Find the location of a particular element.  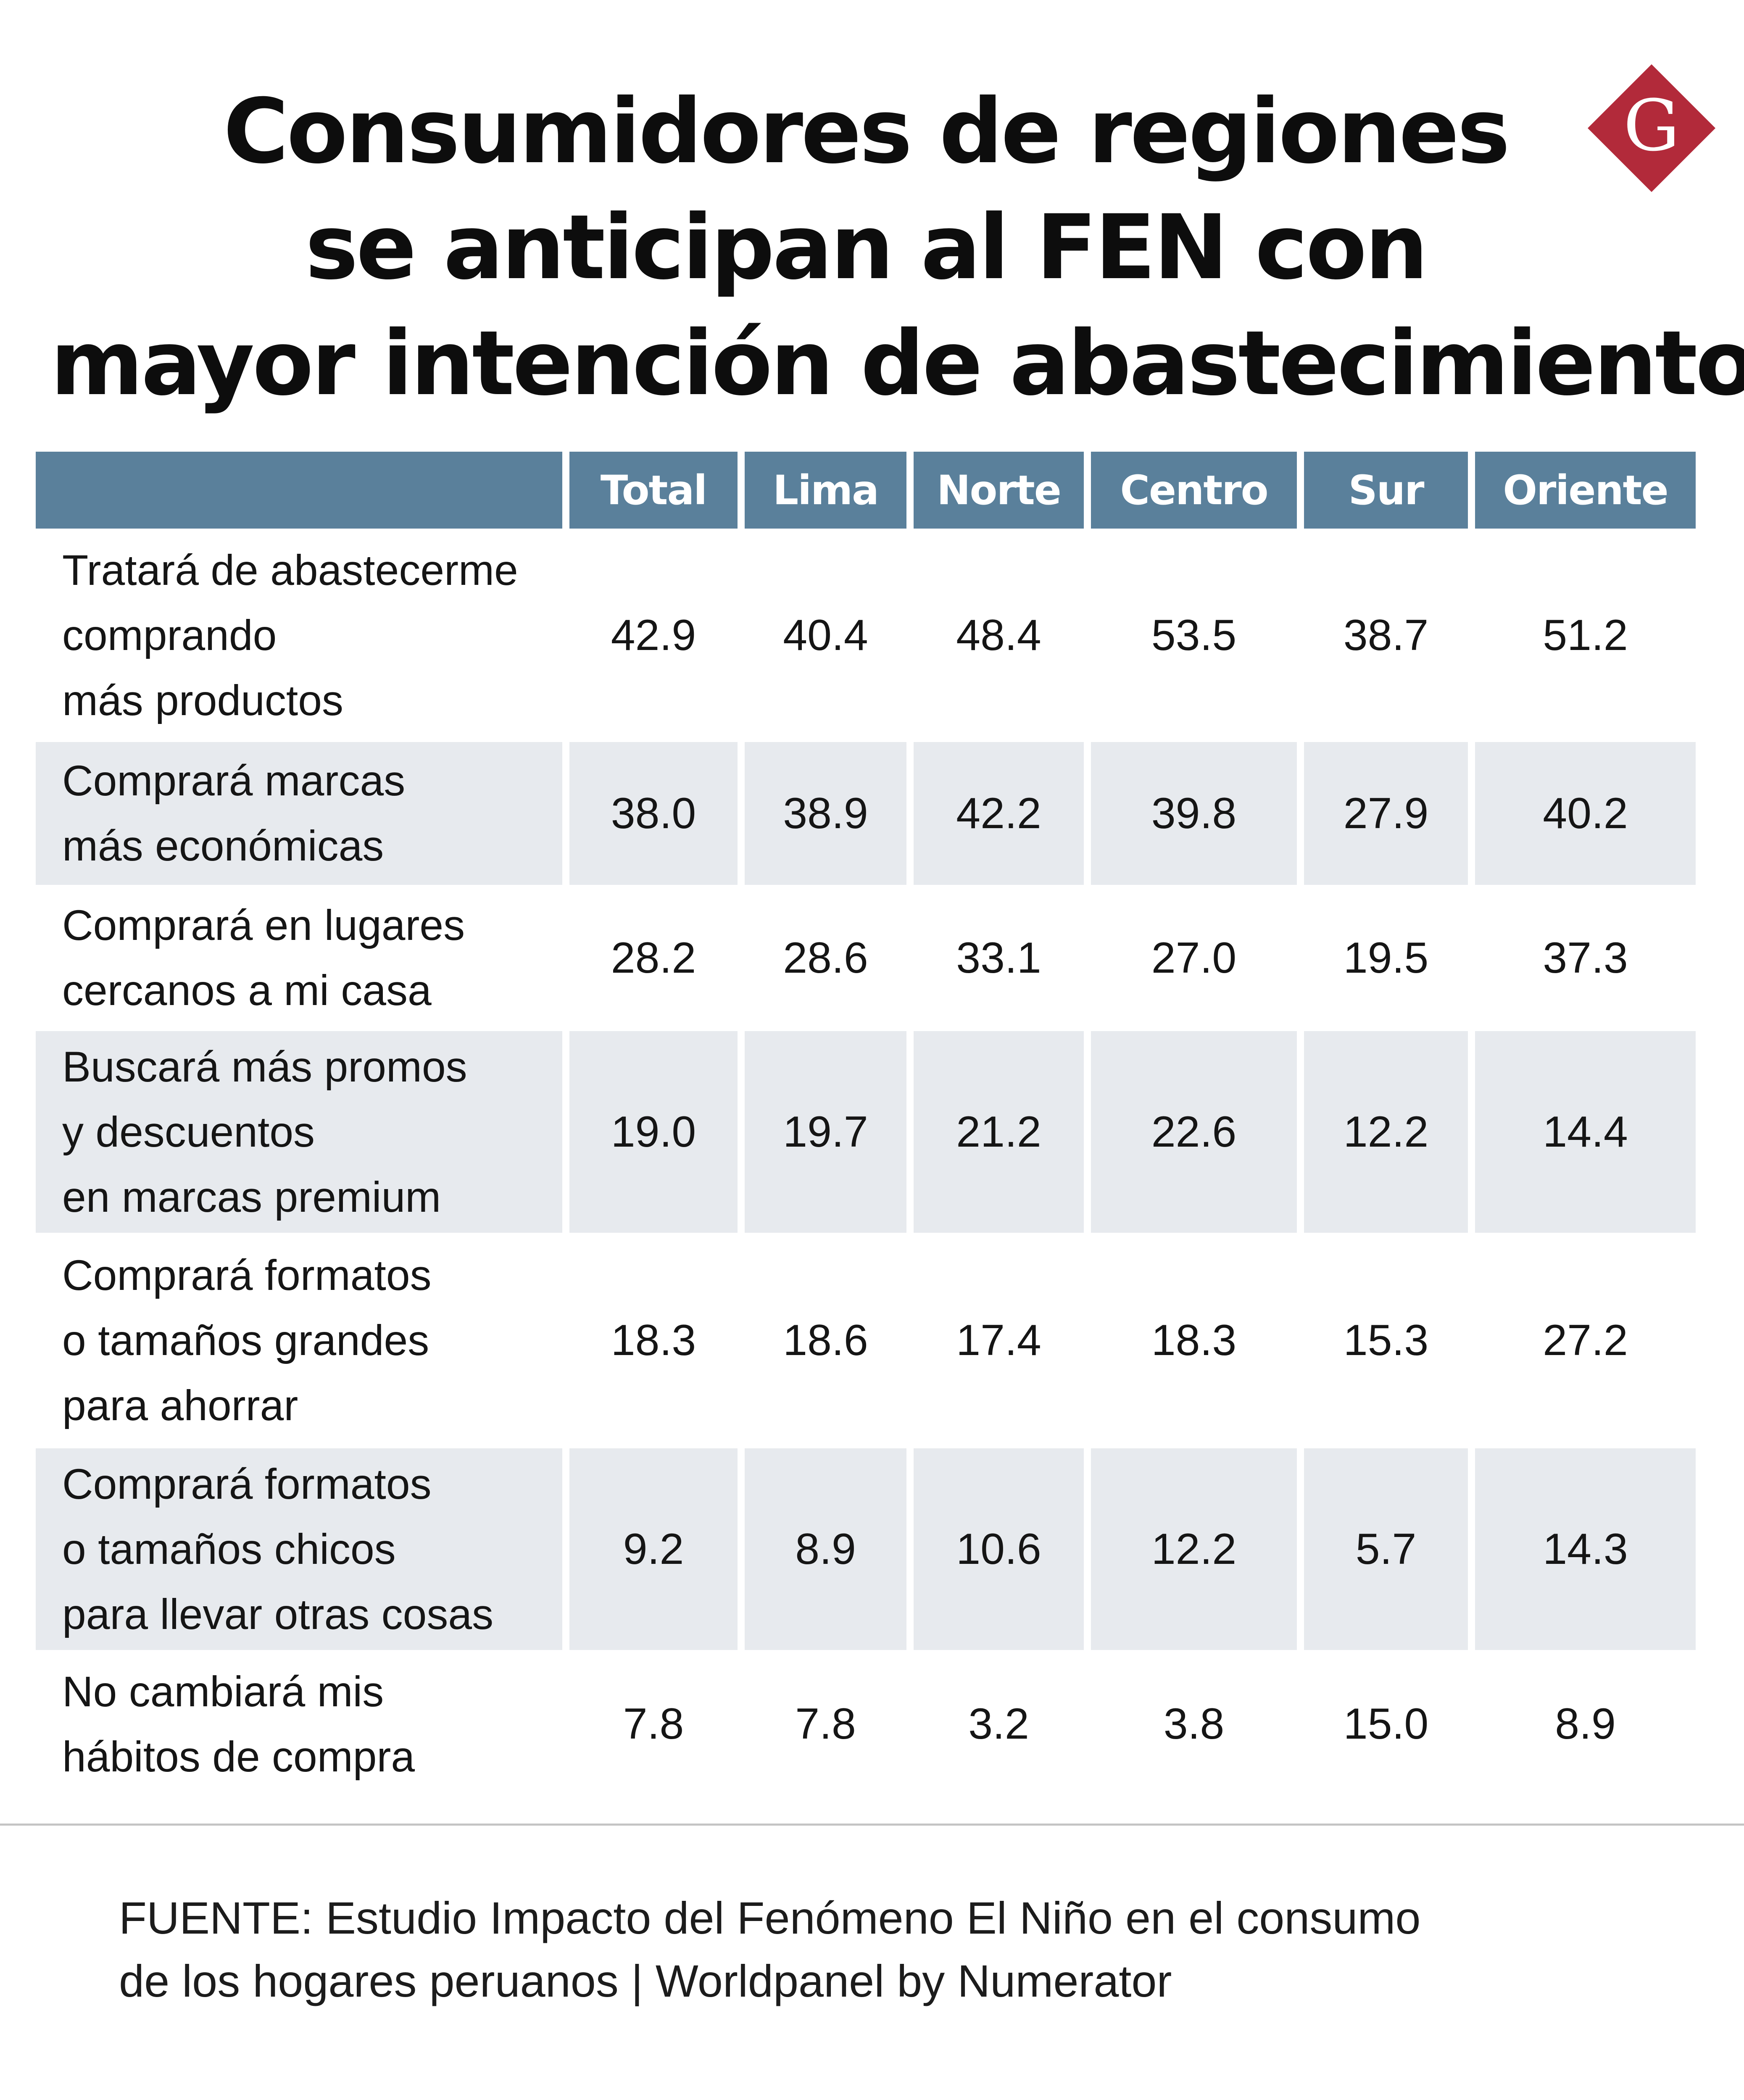

divider is located at coordinates (872, 1825).